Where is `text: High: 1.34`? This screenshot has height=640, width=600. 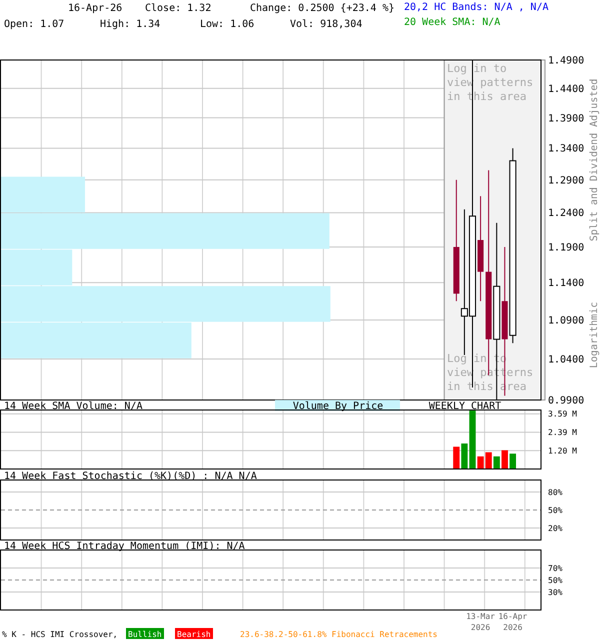 text: High: 1.34 is located at coordinates (130, 24).